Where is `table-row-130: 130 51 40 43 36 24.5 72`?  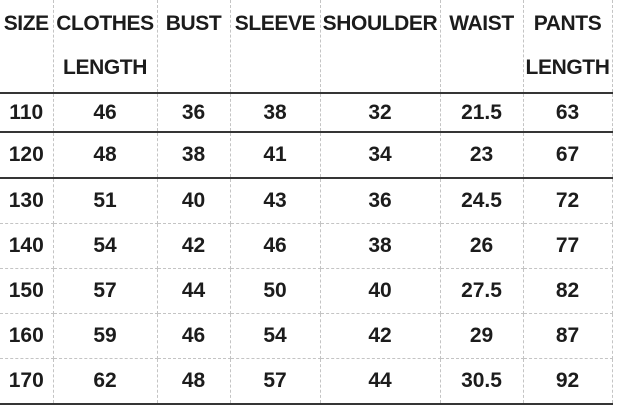
table-row-130: 130 51 40 43 36 24.5 72 is located at coordinates (306, 201).